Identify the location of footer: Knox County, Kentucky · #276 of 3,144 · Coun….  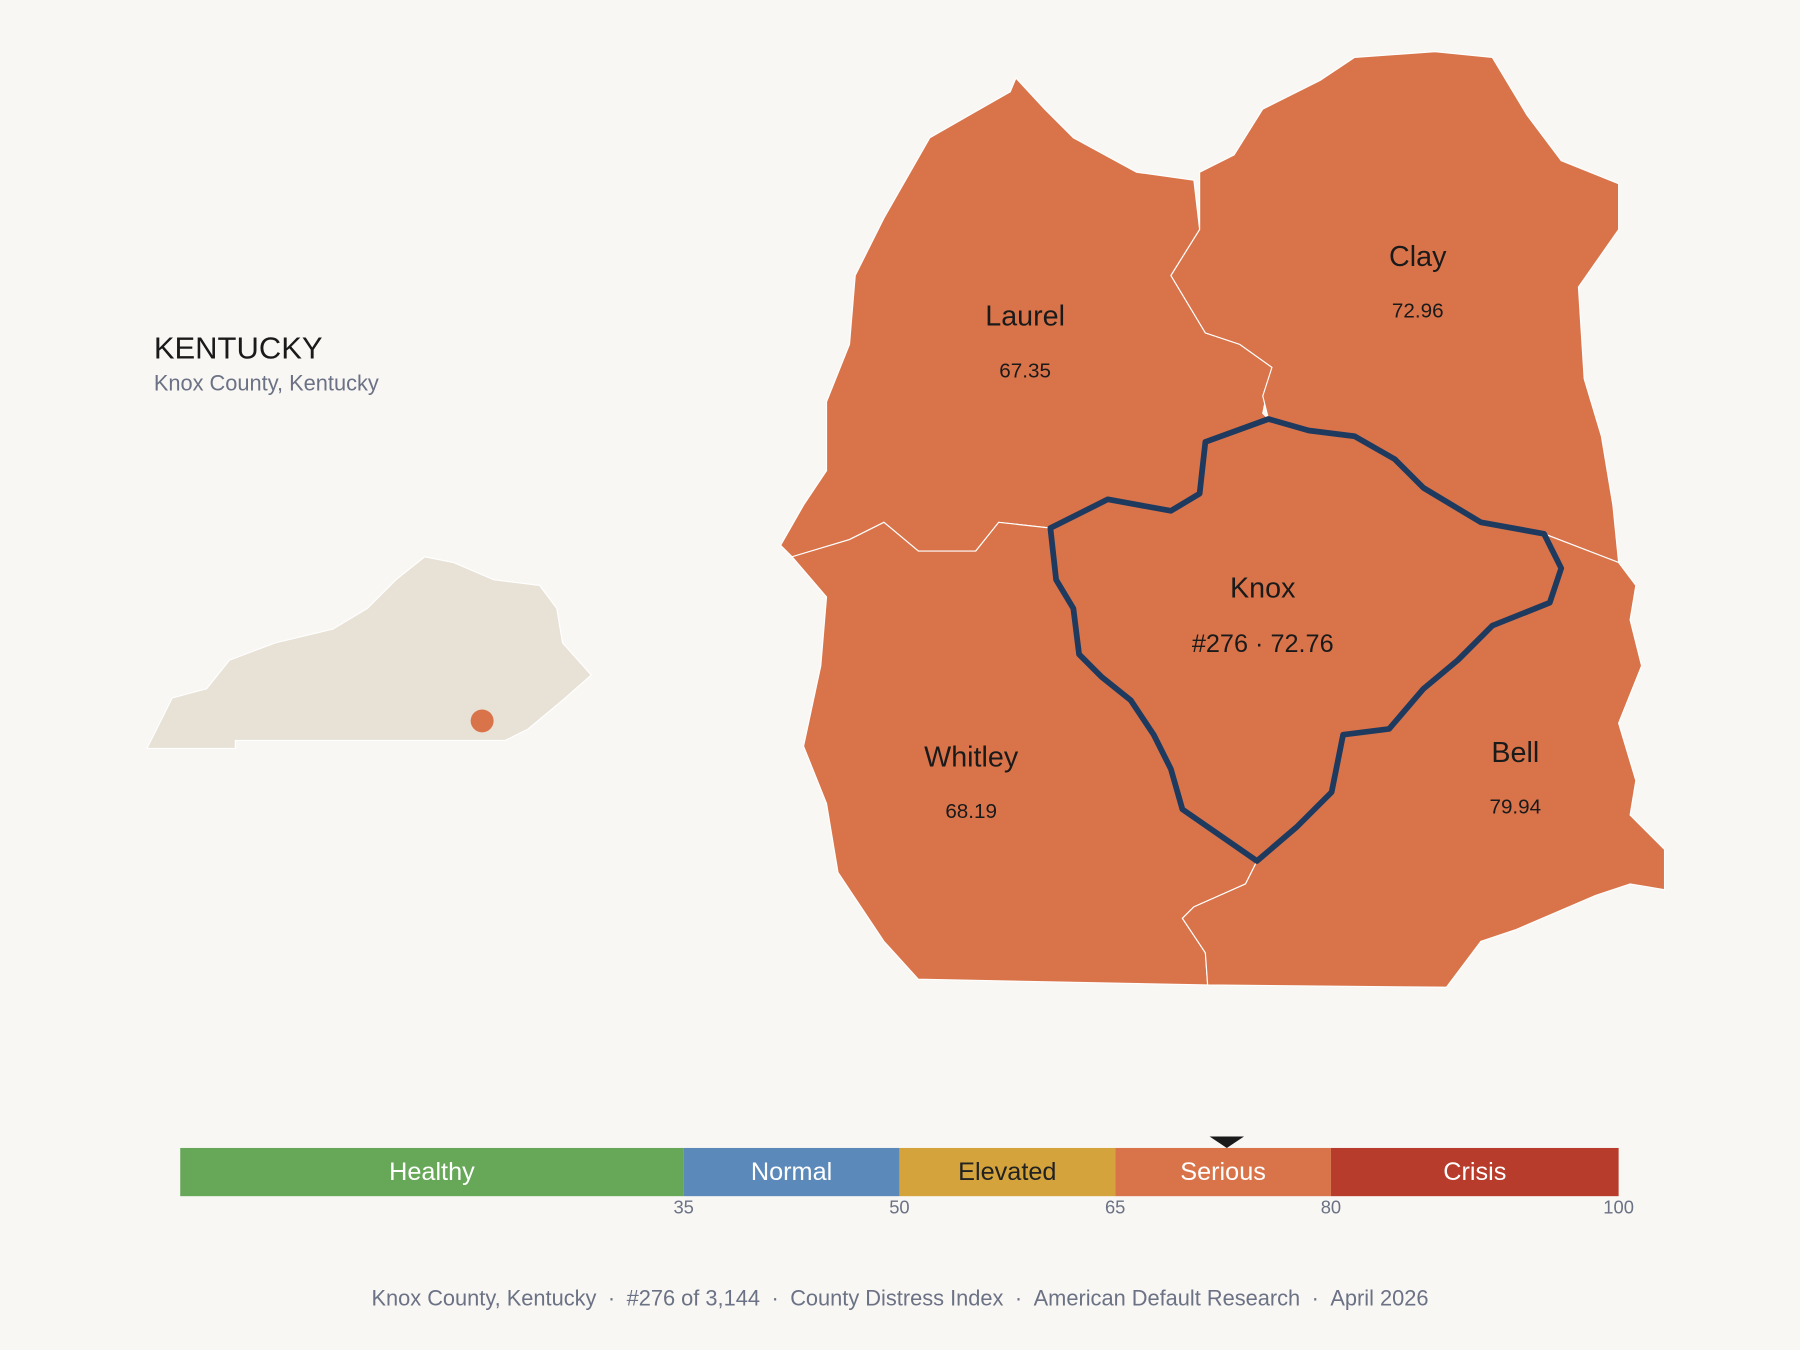
(899, 1297).